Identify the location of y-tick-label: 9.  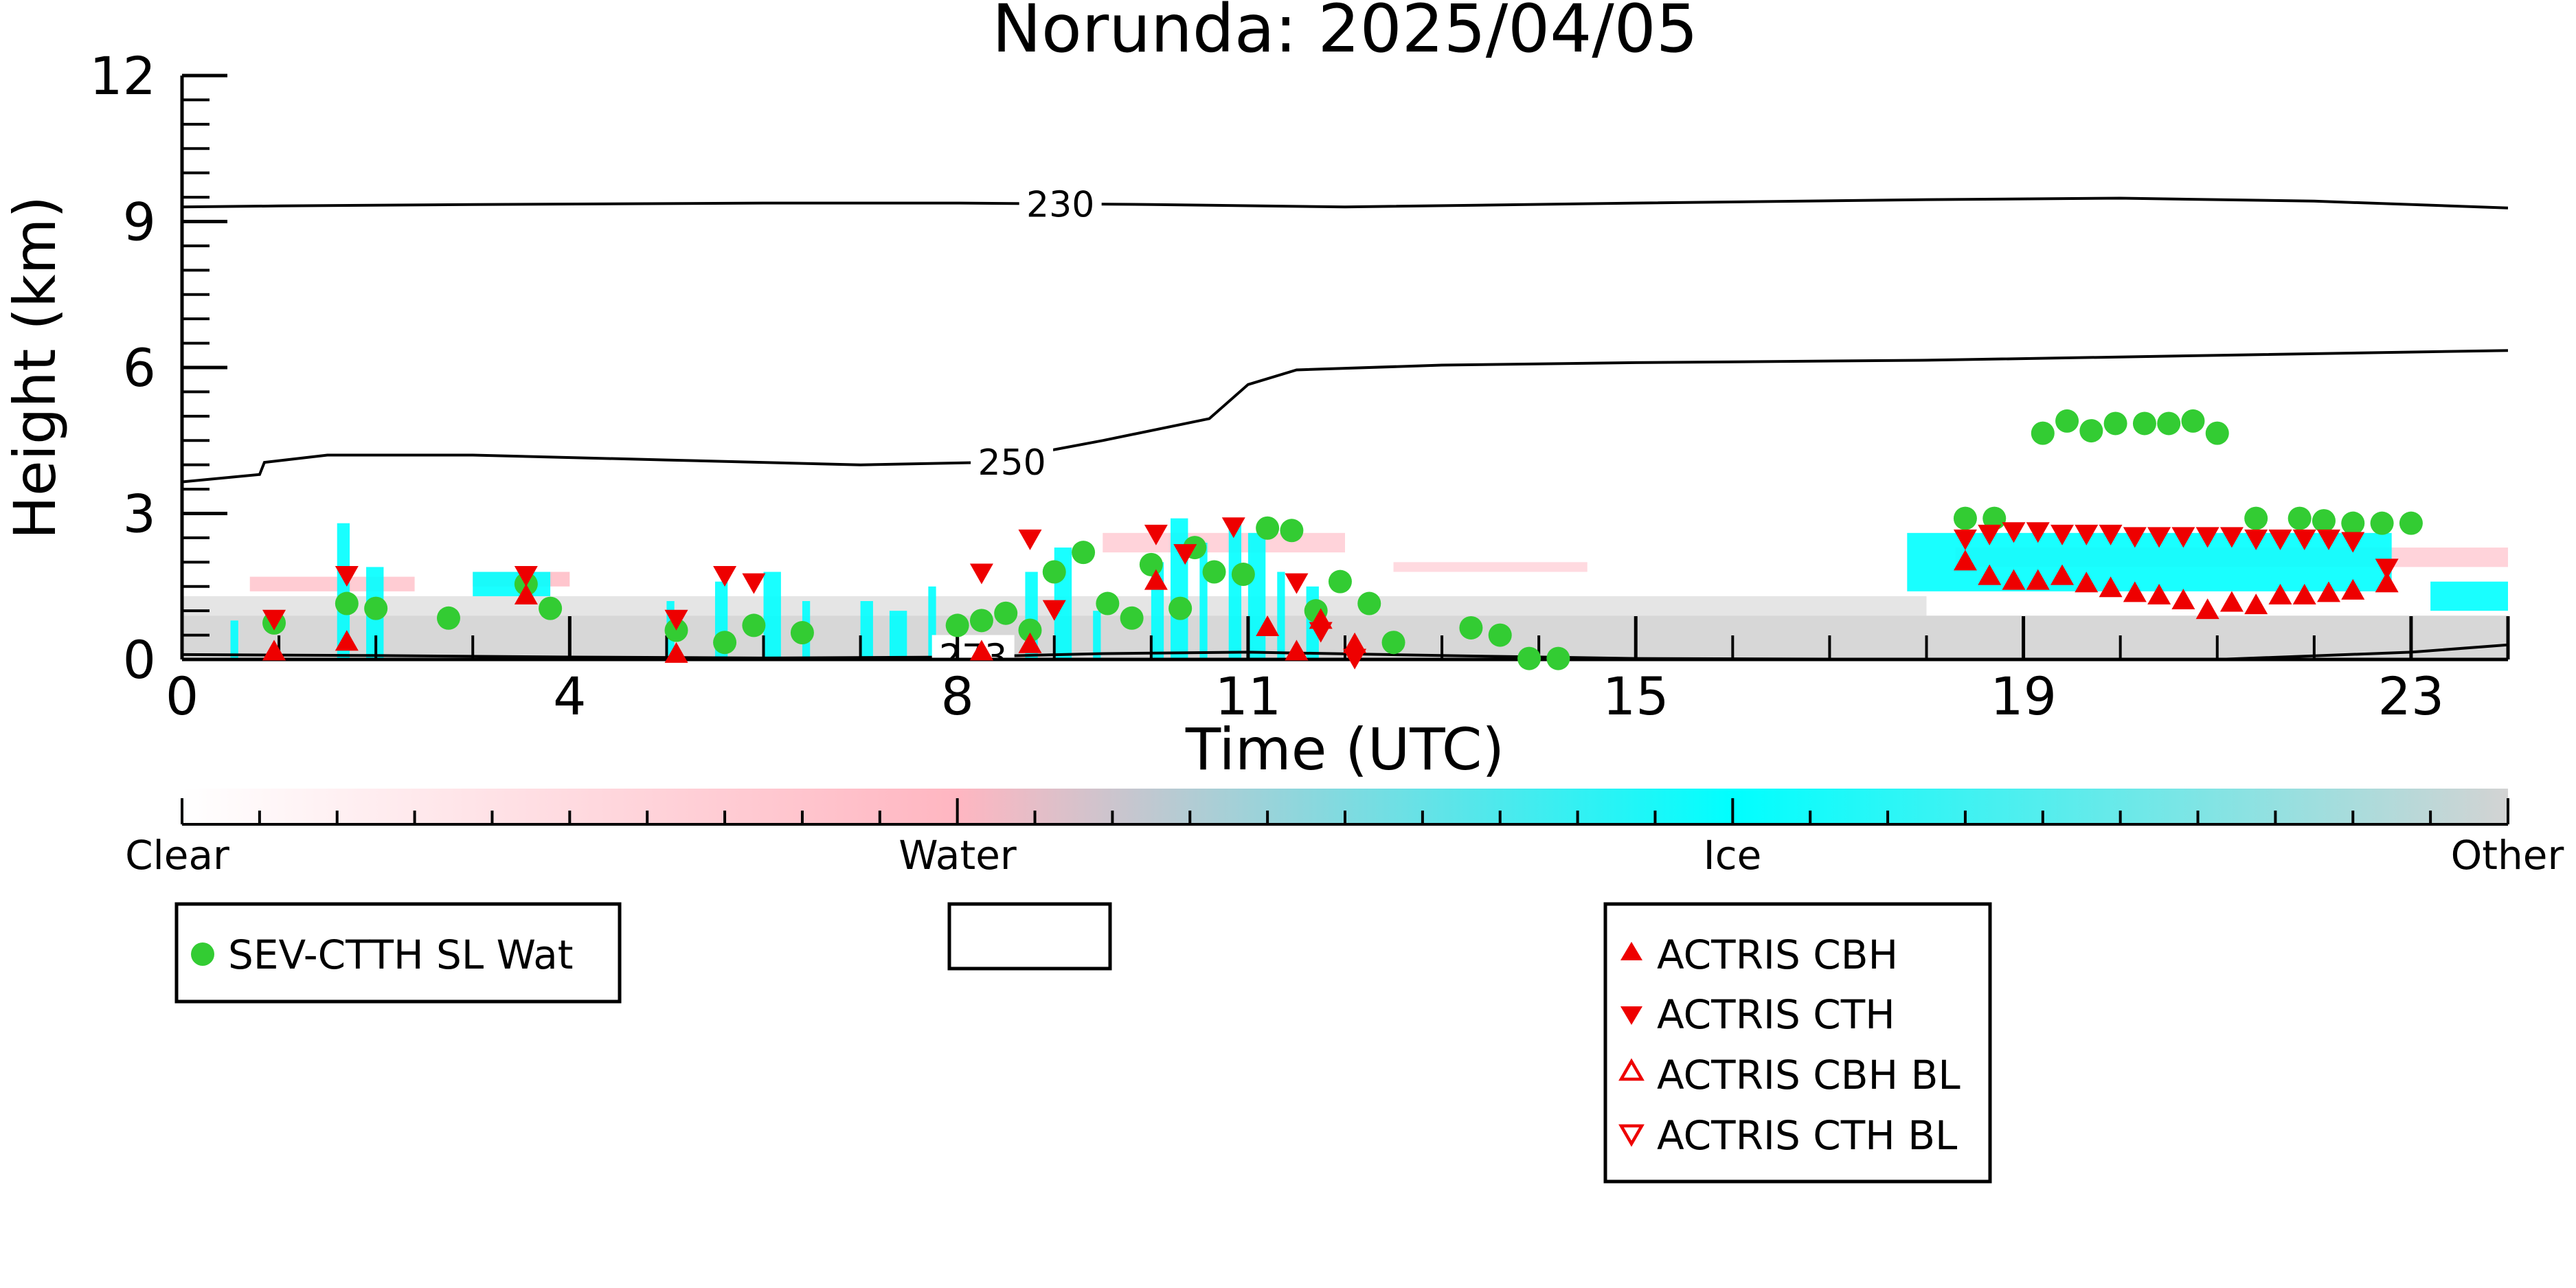
(139, 222).